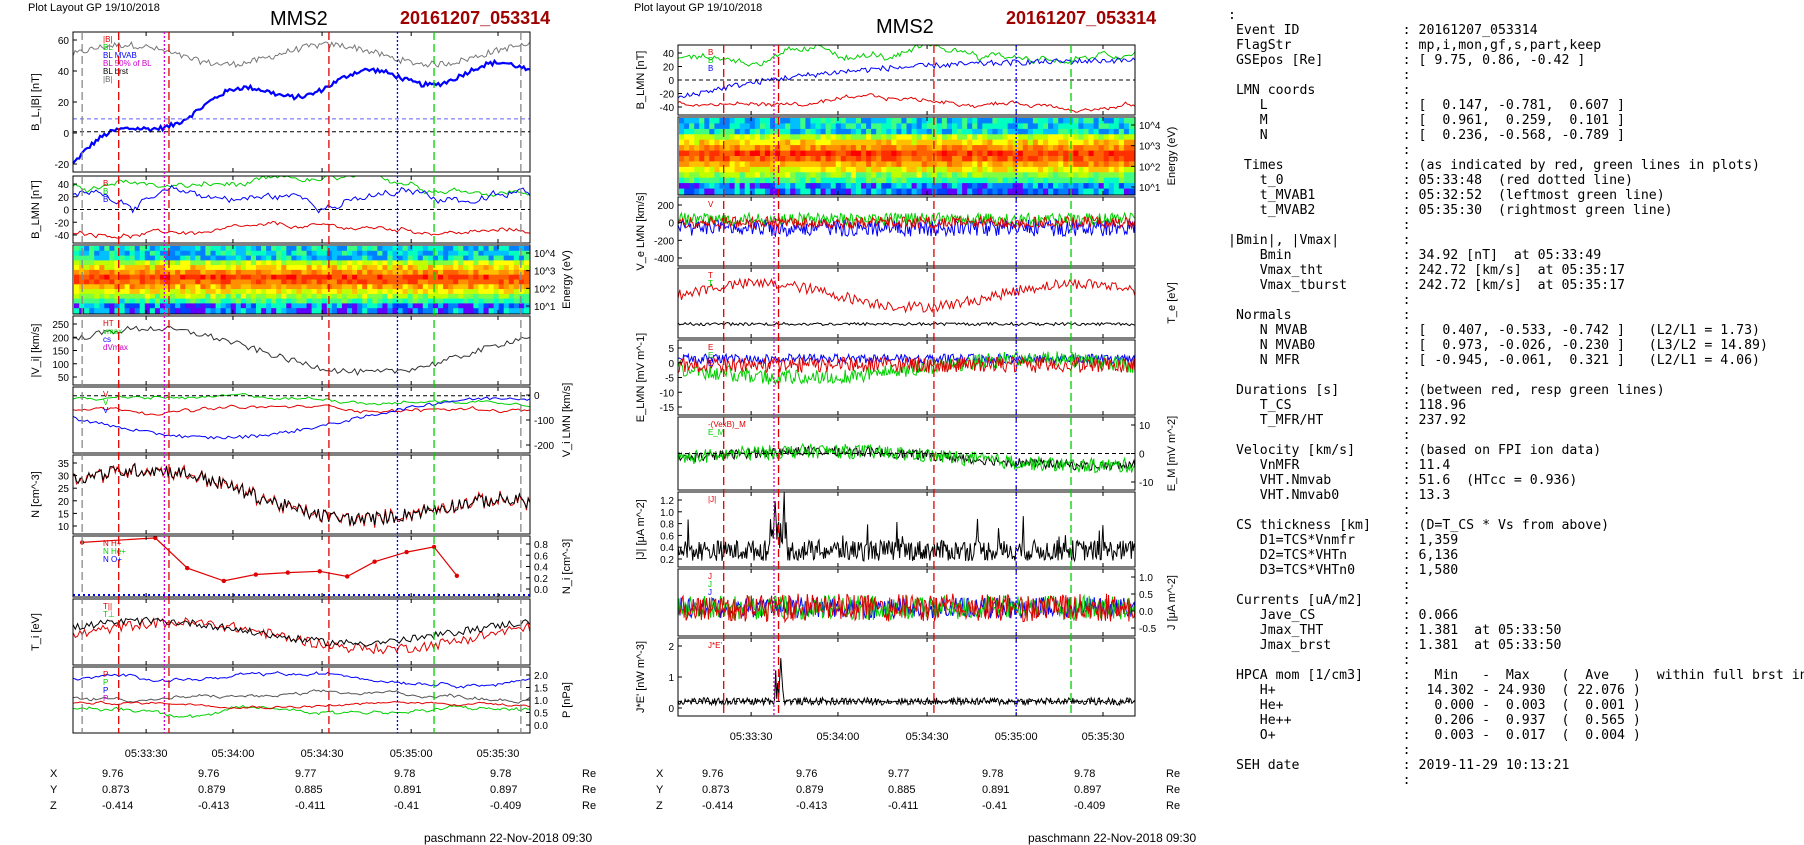  What do you see at coordinates (906, 682) in the screenshot?
I see `line-JE` at bounding box center [906, 682].